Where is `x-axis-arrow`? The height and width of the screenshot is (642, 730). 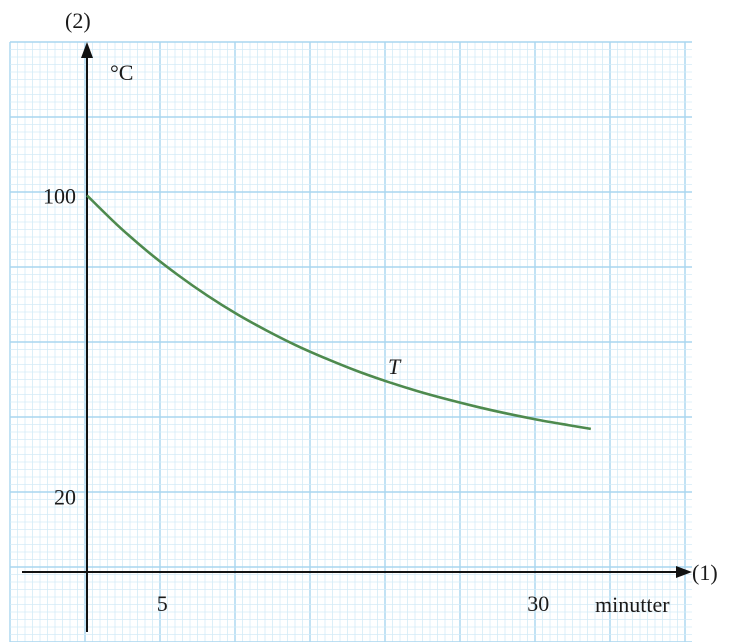
x-axis-arrow is located at coordinates (684, 572).